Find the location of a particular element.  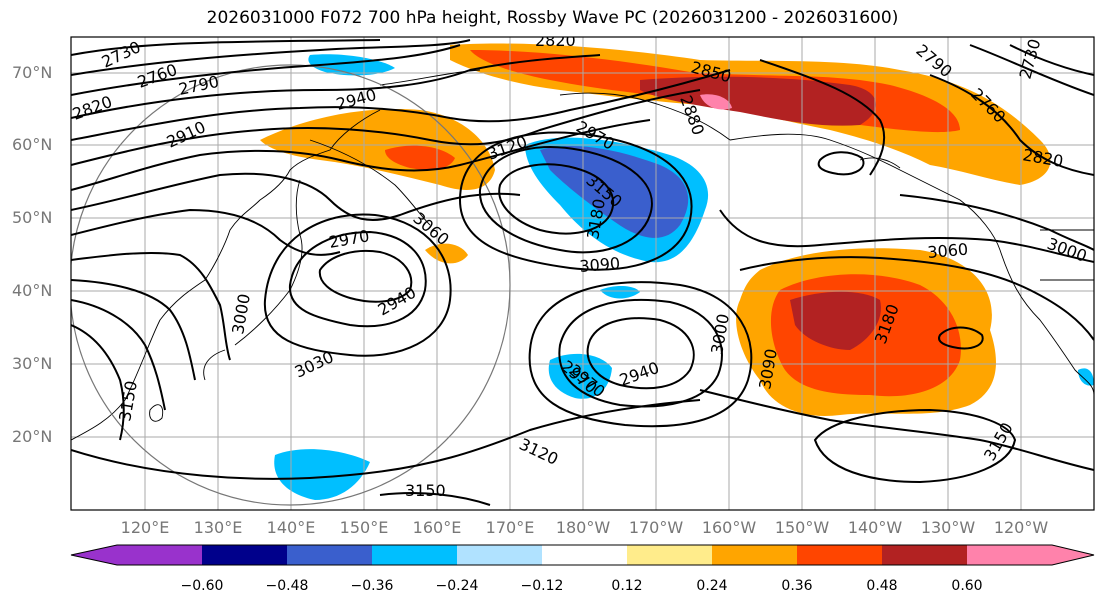

colorbar-tick-label: −0.48 is located at coordinates (287, 586).